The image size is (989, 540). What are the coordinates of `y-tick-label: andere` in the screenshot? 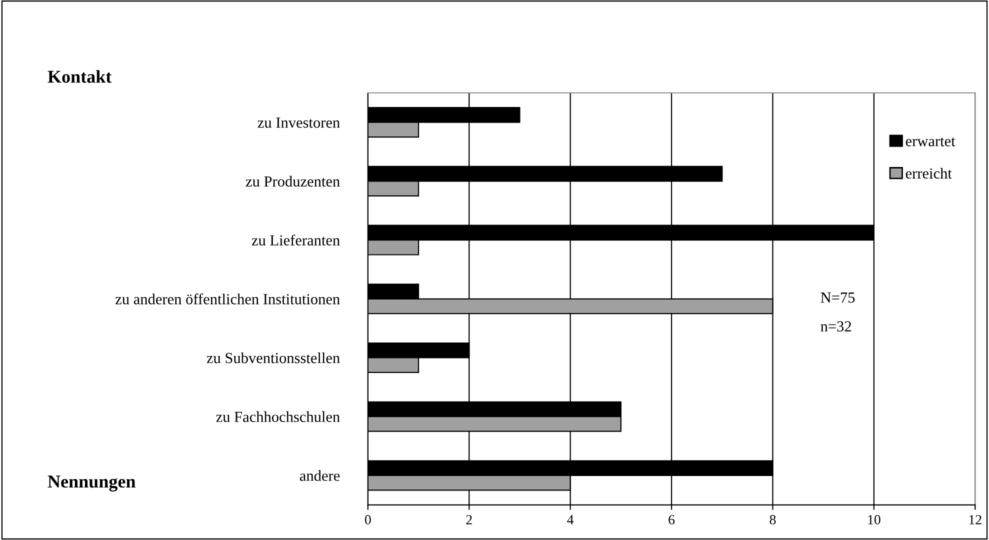 It's located at (320, 475).